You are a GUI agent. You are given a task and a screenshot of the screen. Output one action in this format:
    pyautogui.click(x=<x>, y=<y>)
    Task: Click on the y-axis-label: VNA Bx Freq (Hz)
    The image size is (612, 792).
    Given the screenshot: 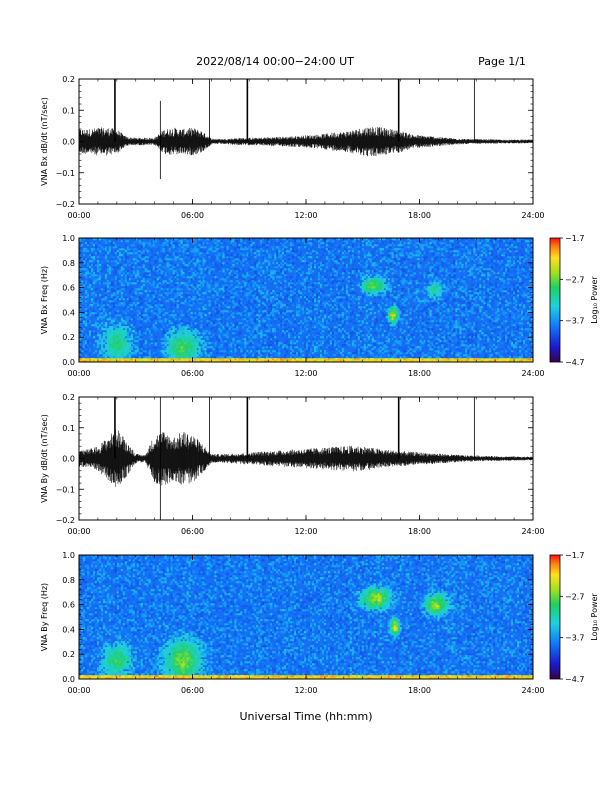 What is the action you would take?
    pyautogui.click(x=44, y=300)
    